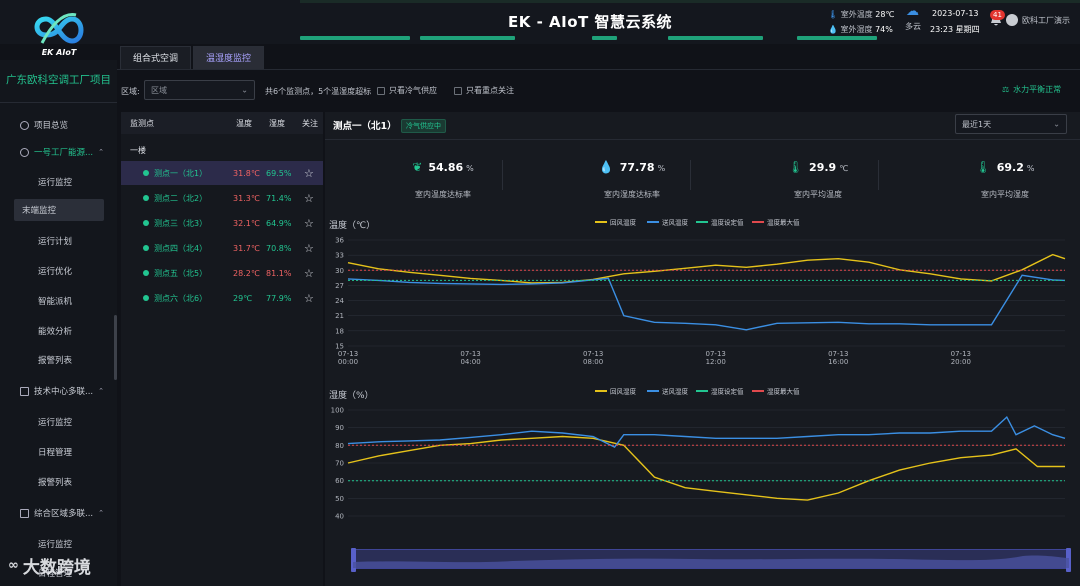 This screenshot has width=1080, height=586. I want to click on list-item: 测点三（北3） 32.1℃ 64.9% ☆, so click(222, 223).